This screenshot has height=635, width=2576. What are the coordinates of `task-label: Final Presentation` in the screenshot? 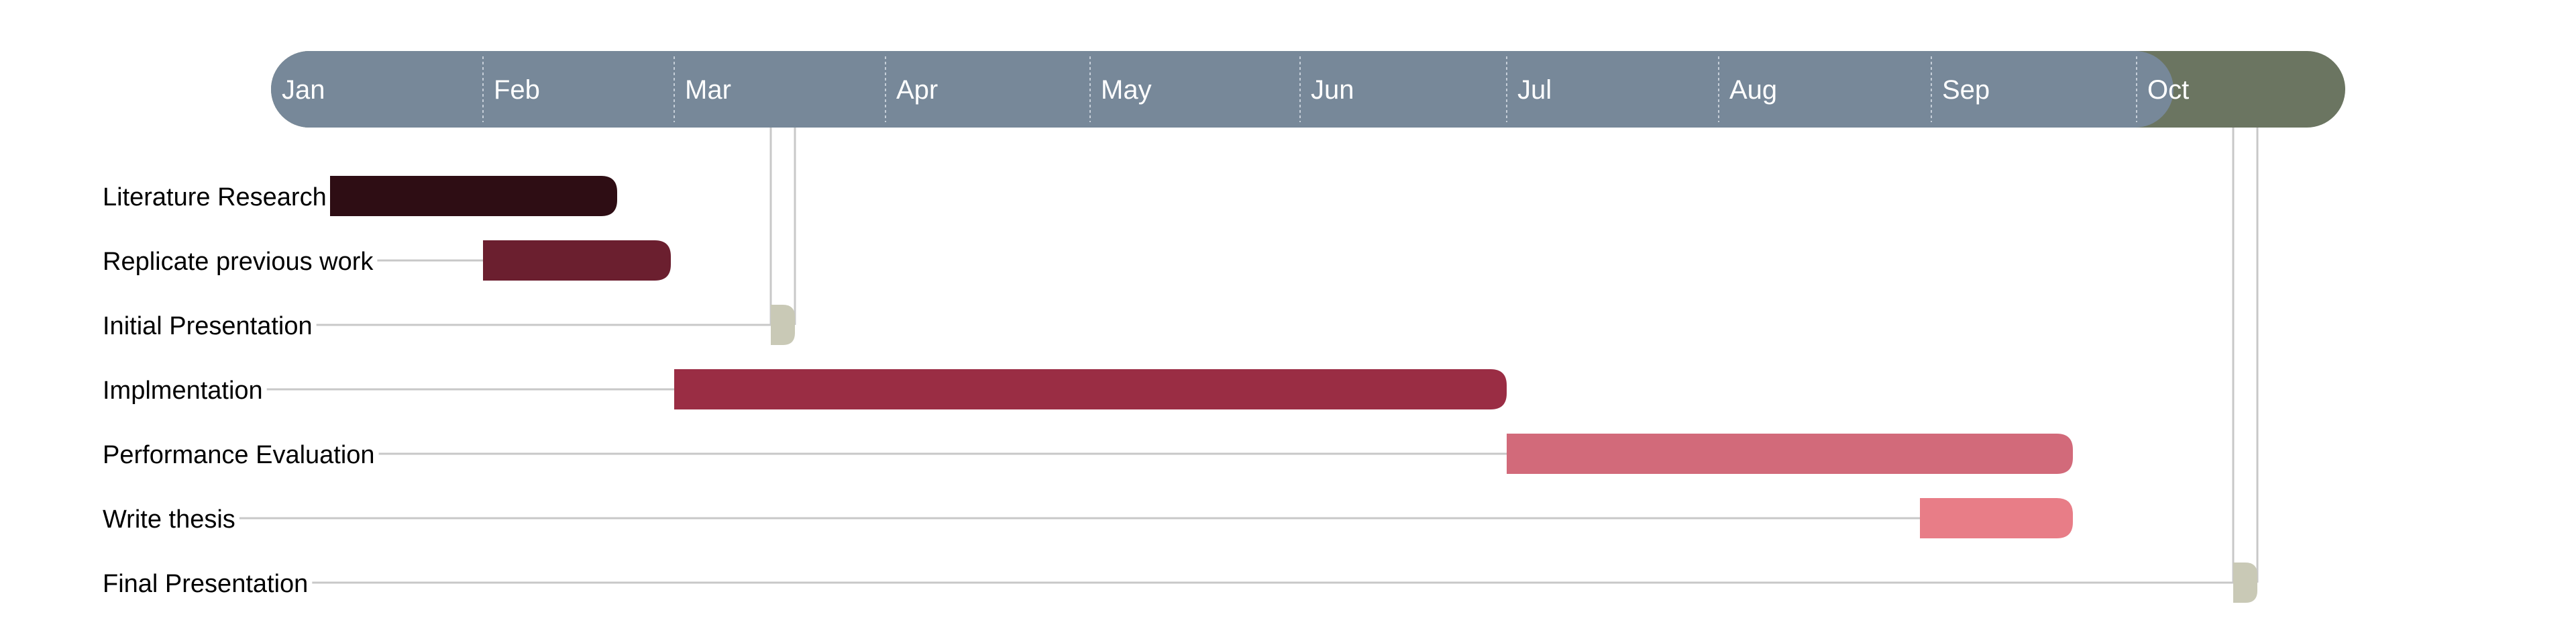 It's located at (205, 584).